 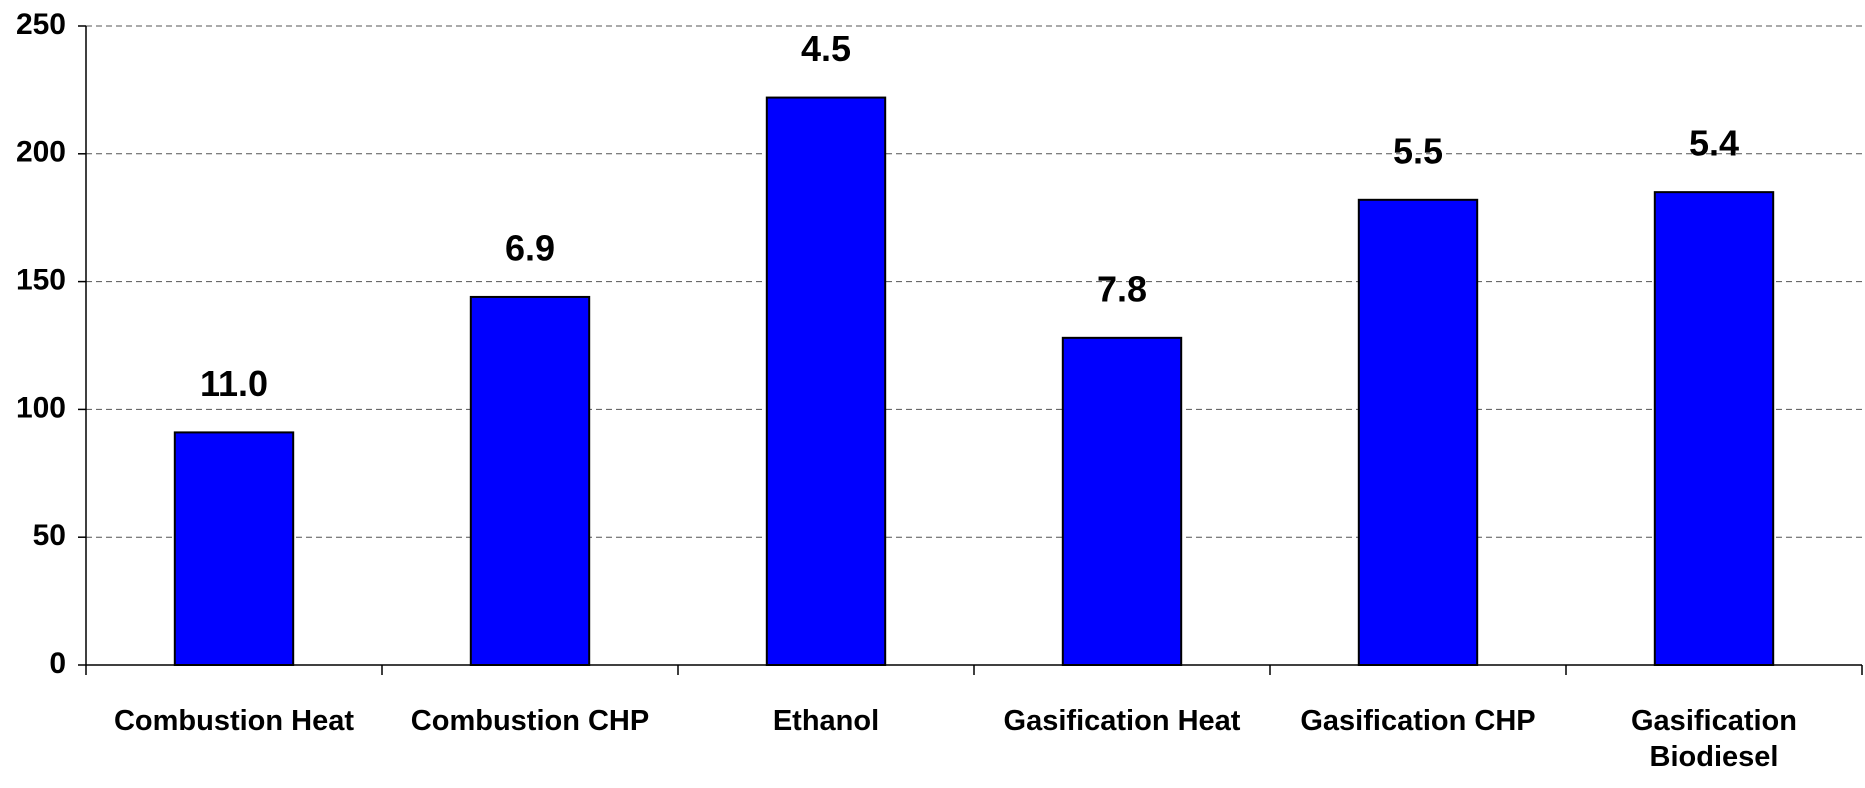 I want to click on y-tick-label: 50, so click(x=49, y=535).